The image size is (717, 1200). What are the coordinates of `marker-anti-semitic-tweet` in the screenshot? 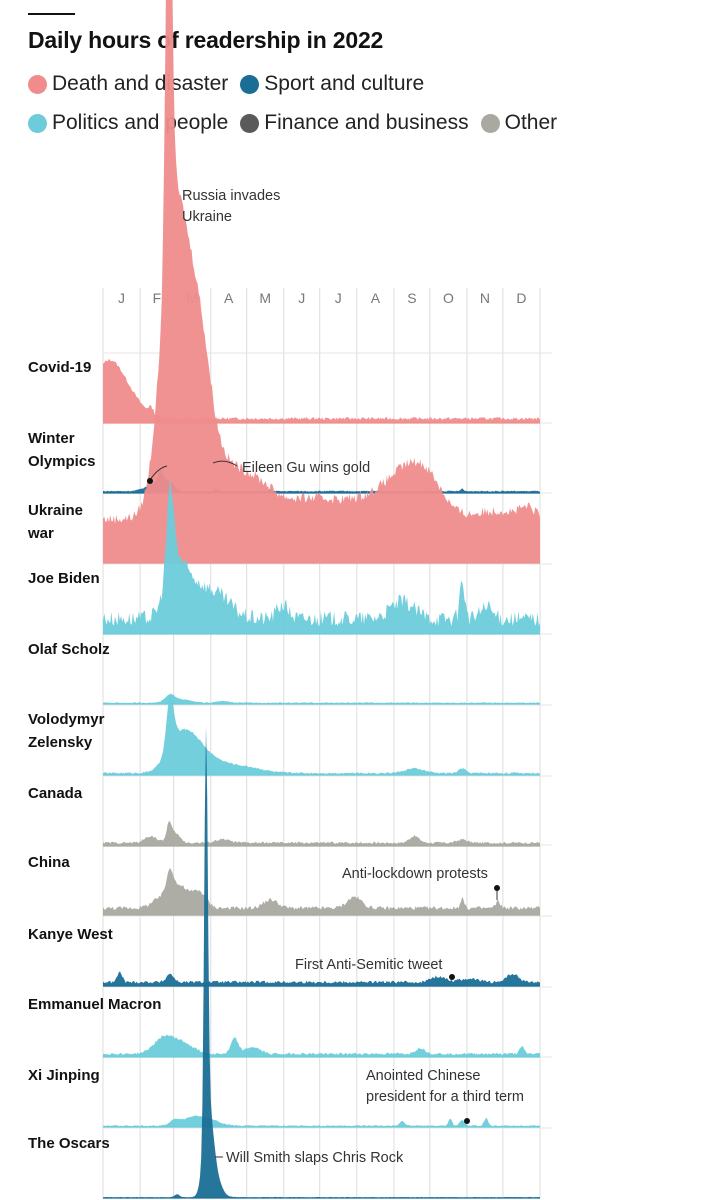 It's located at (452, 977).